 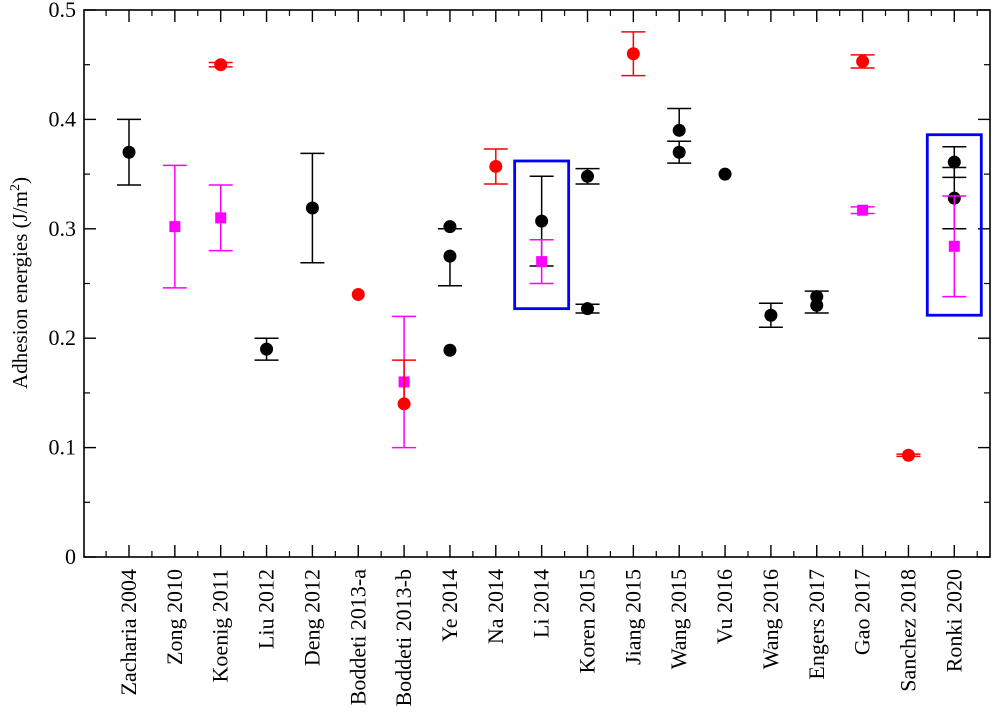 What do you see at coordinates (953, 620) in the screenshot?
I see `x-tick-label: Ronki 2020` at bounding box center [953, 620].